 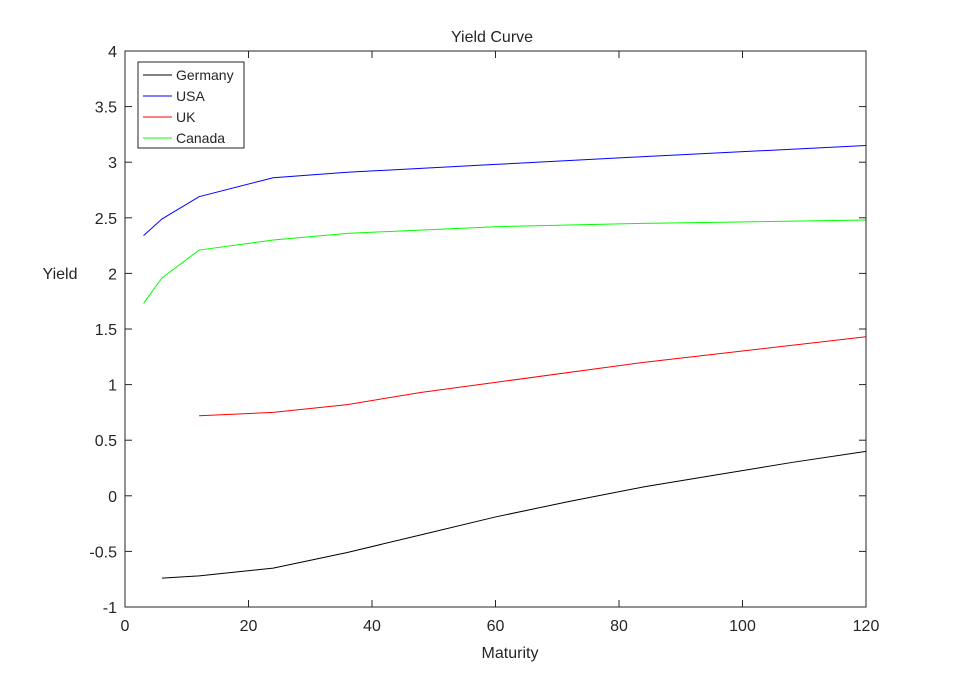 I want to click on series-line-uk, so click(x=533, y=376).